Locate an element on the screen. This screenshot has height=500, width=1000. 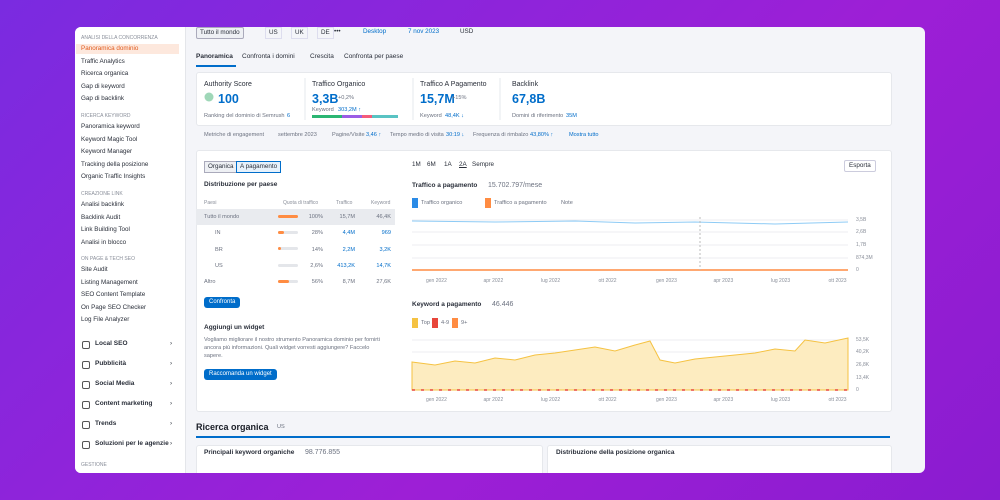
section-header: ANALISI DELLA CONCORRENZA is located at coordinates (119, 38).